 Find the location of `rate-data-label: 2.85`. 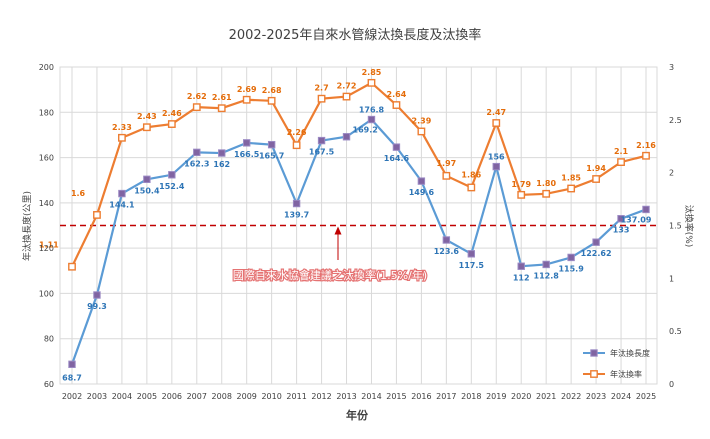

rate-data-label: 2.85 is located at coordinates (372, 72).